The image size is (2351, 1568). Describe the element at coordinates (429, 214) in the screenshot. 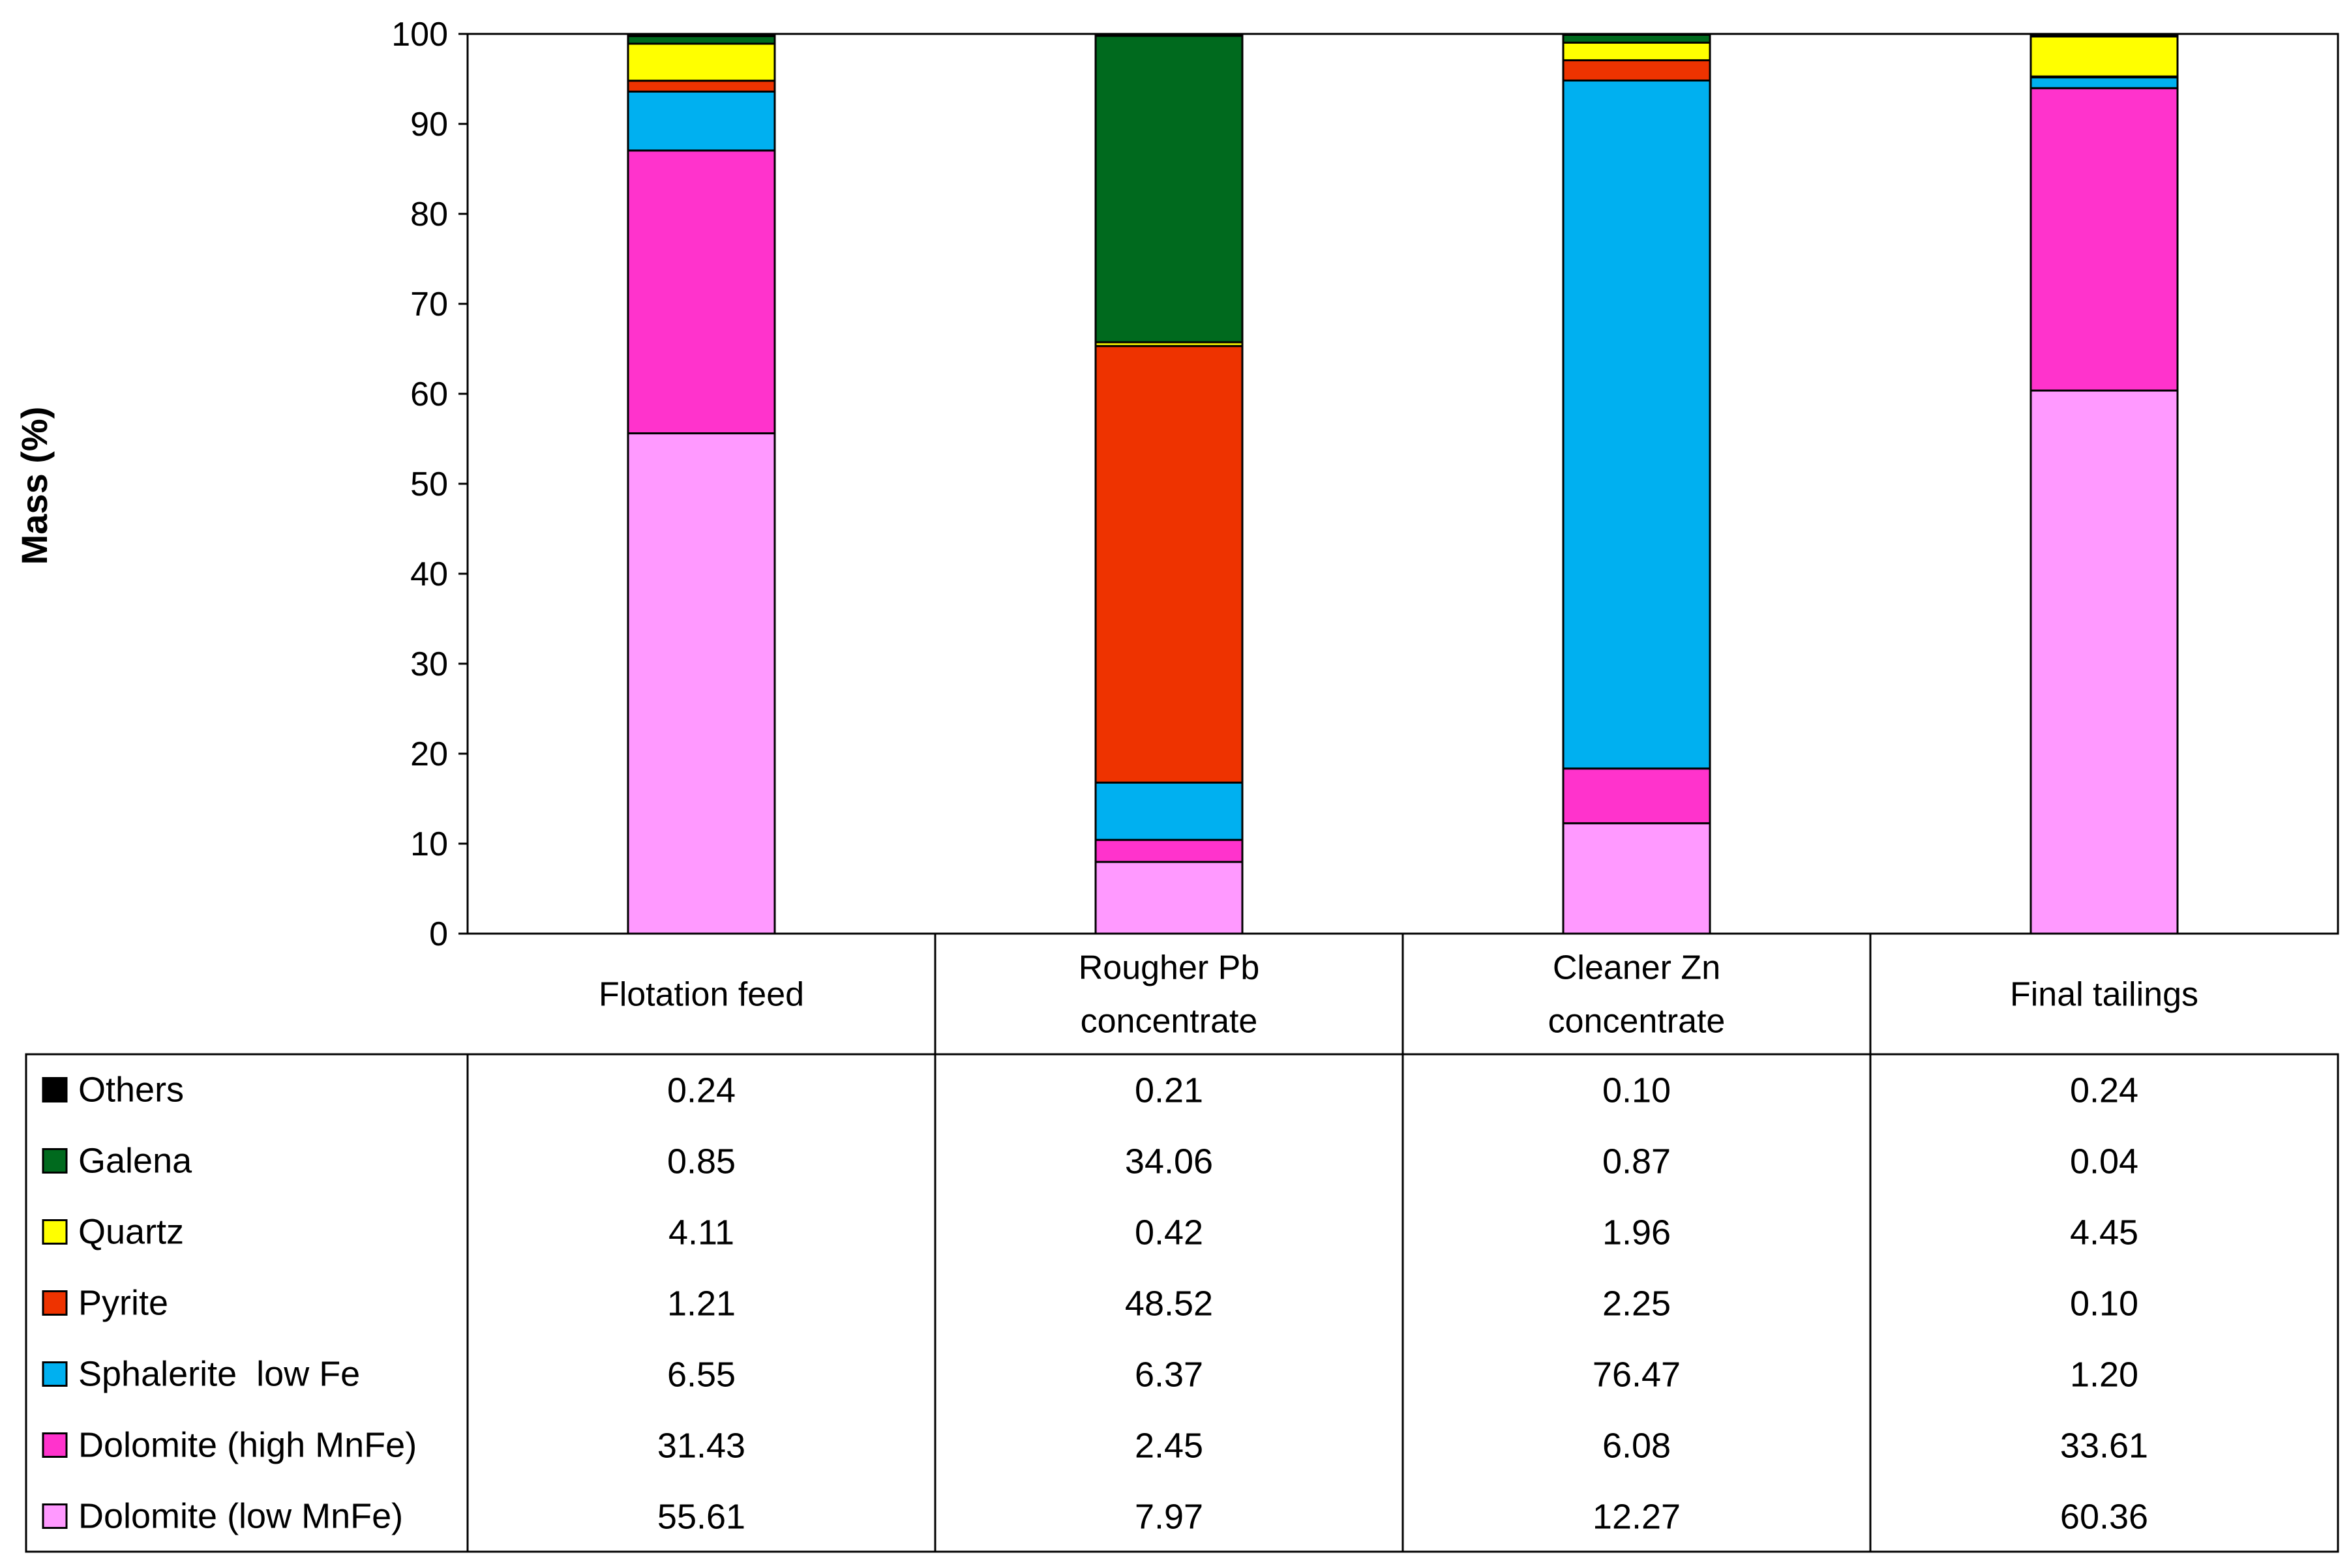

I see `y-tick-label: 80` at that location.